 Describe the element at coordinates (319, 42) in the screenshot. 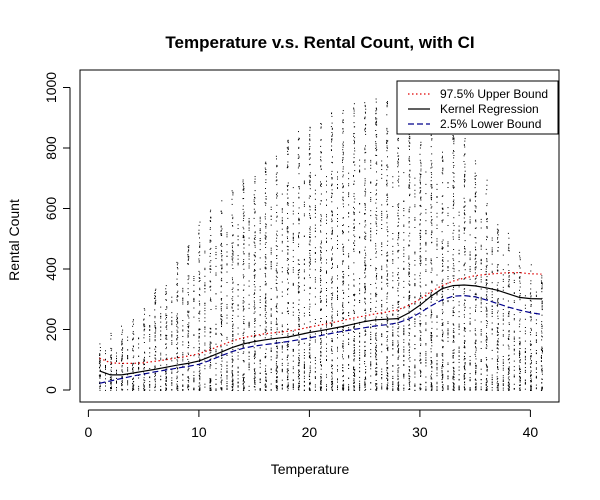

I see `chart-title: Temperature v.s. Rental Count, with CI` at that location.